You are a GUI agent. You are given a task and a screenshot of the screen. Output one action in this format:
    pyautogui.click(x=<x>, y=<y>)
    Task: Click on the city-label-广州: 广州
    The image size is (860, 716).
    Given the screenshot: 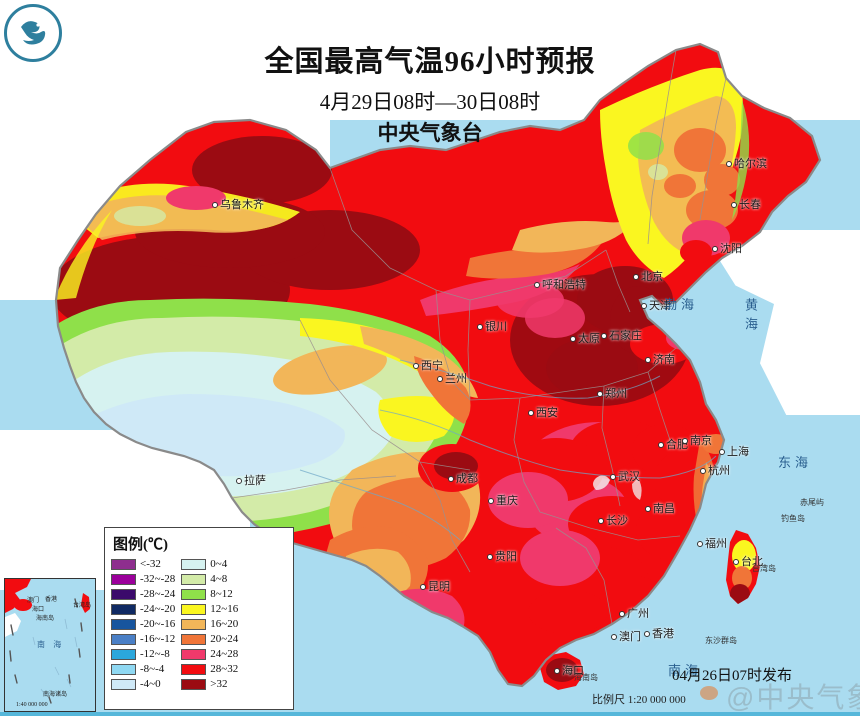 What is the action you would take?
    pyautogui.click(x=634, y=613)
    